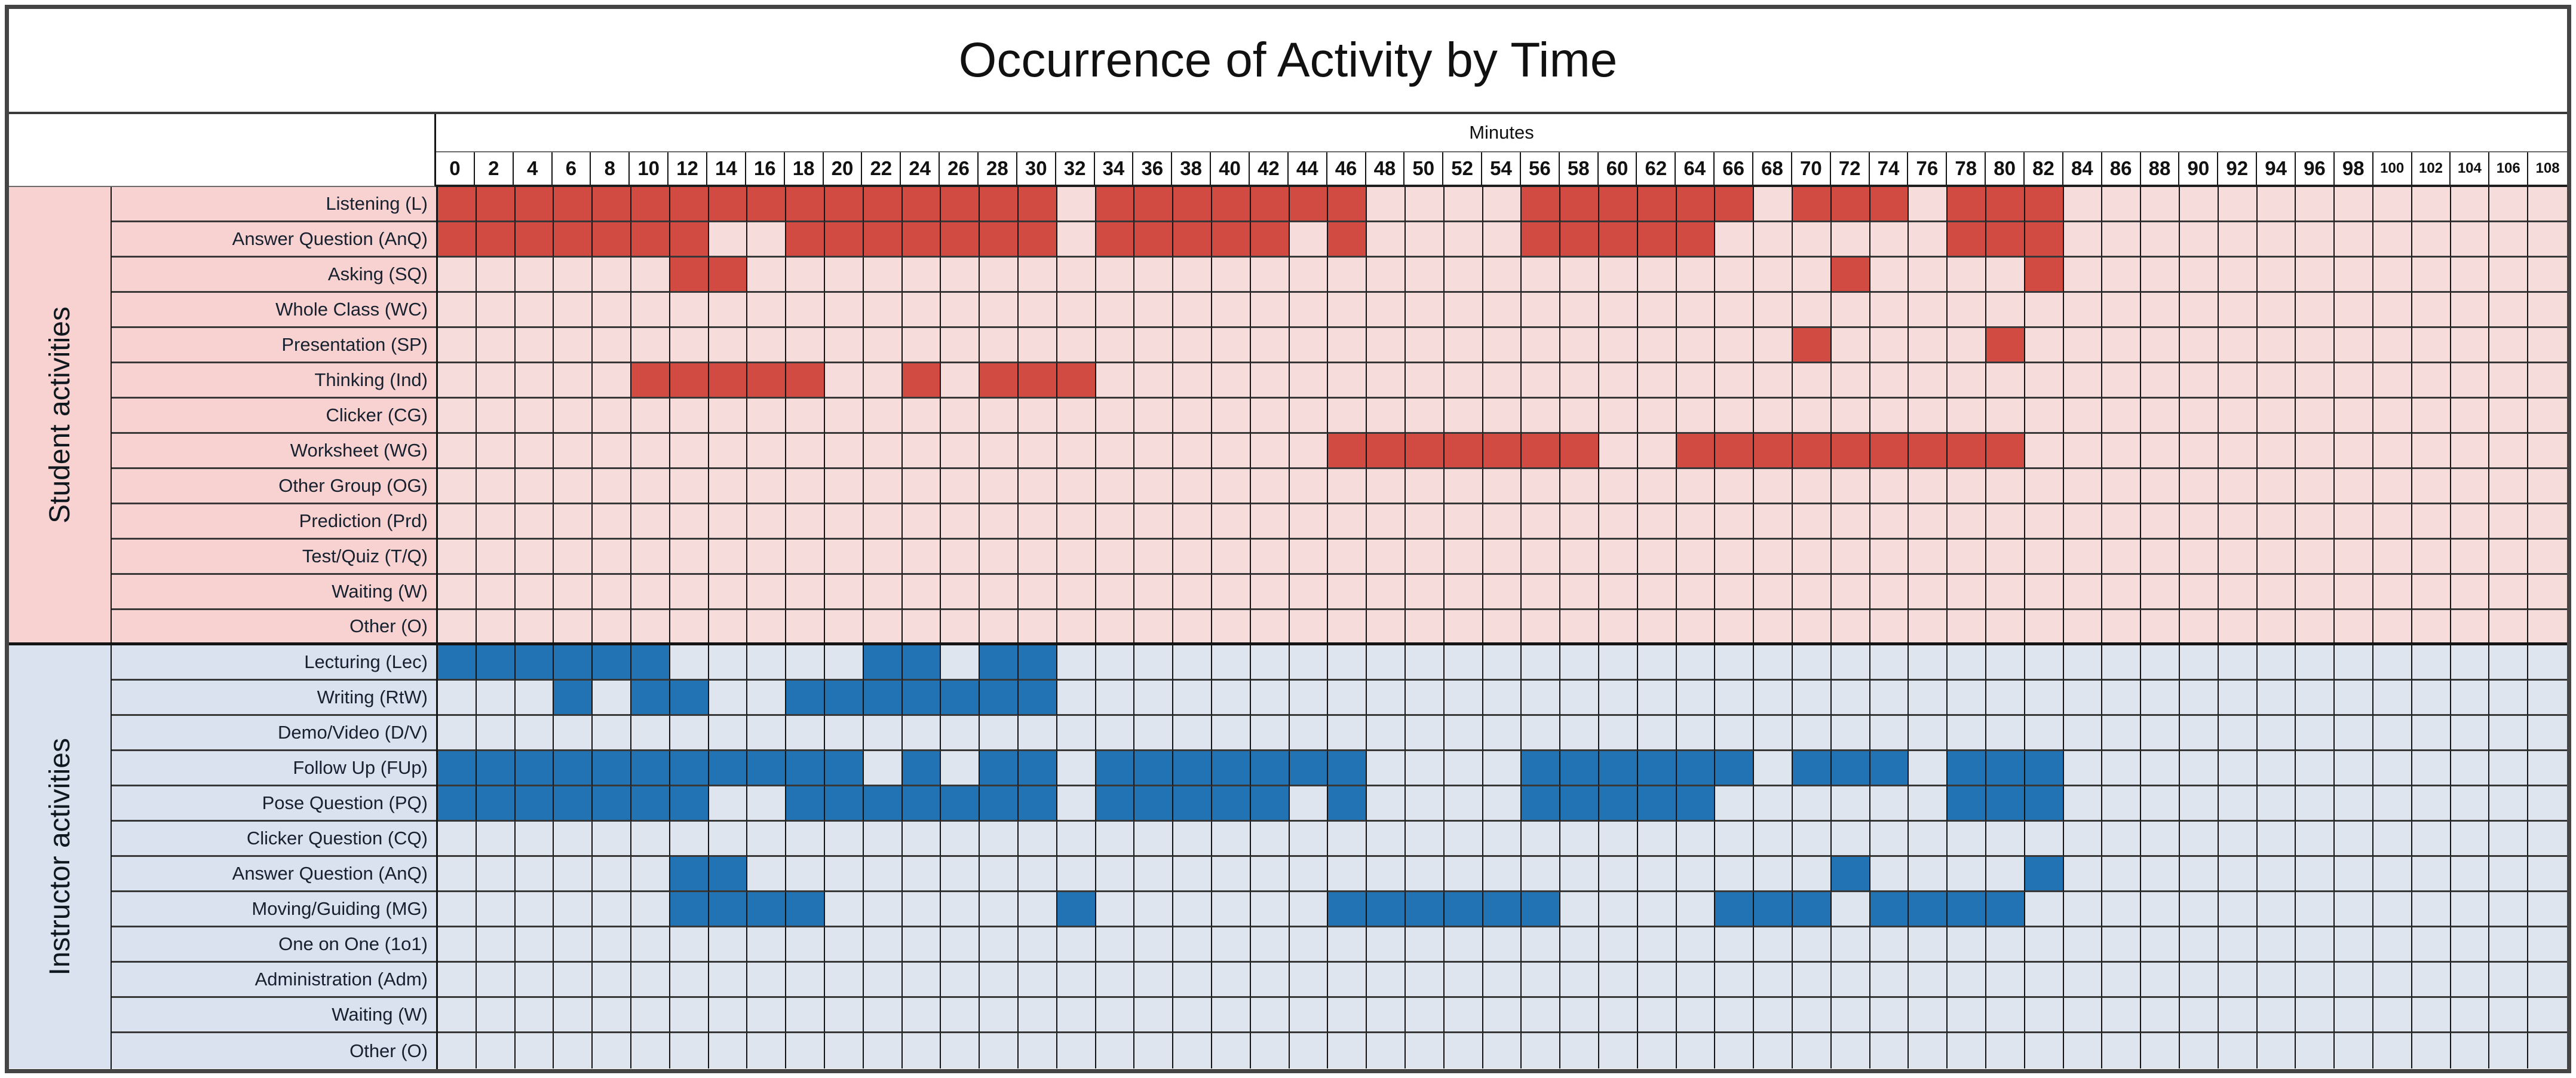 This screenshot has width=2576, height=1078. Describe the element at coordinates (1308, 168) in the screenshot. I see `x-tick-label: 44` at that location.